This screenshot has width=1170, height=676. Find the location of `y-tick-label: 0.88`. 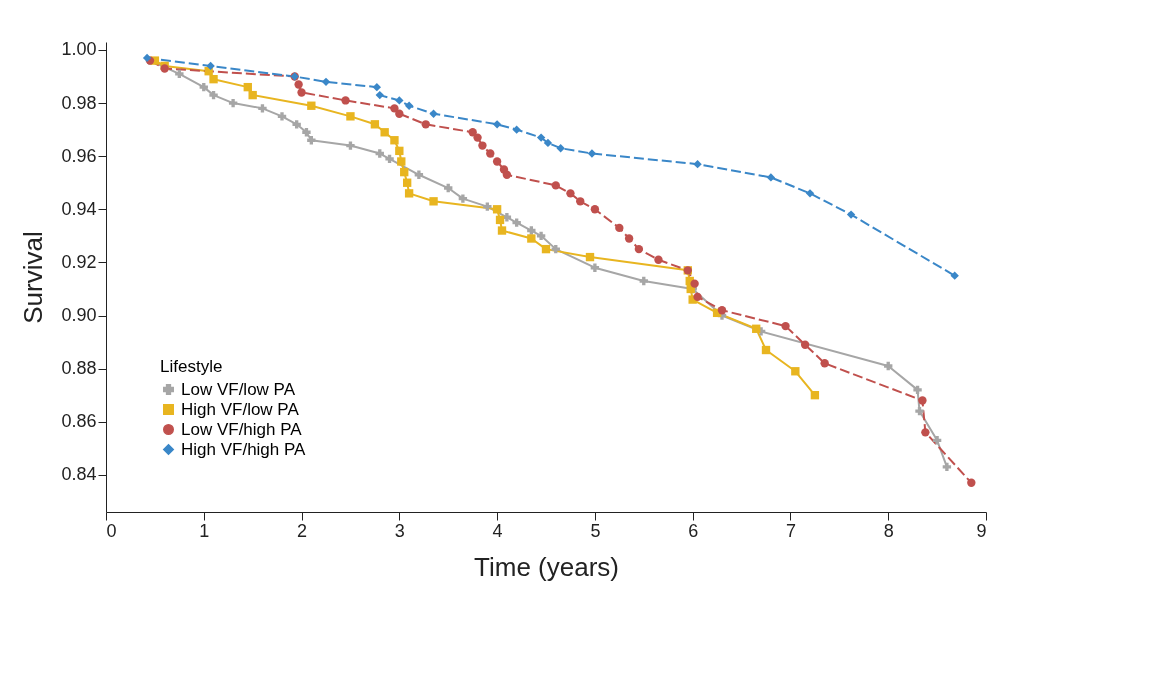

y-tick-label: 0.88 is located at coordinates (79, 368).